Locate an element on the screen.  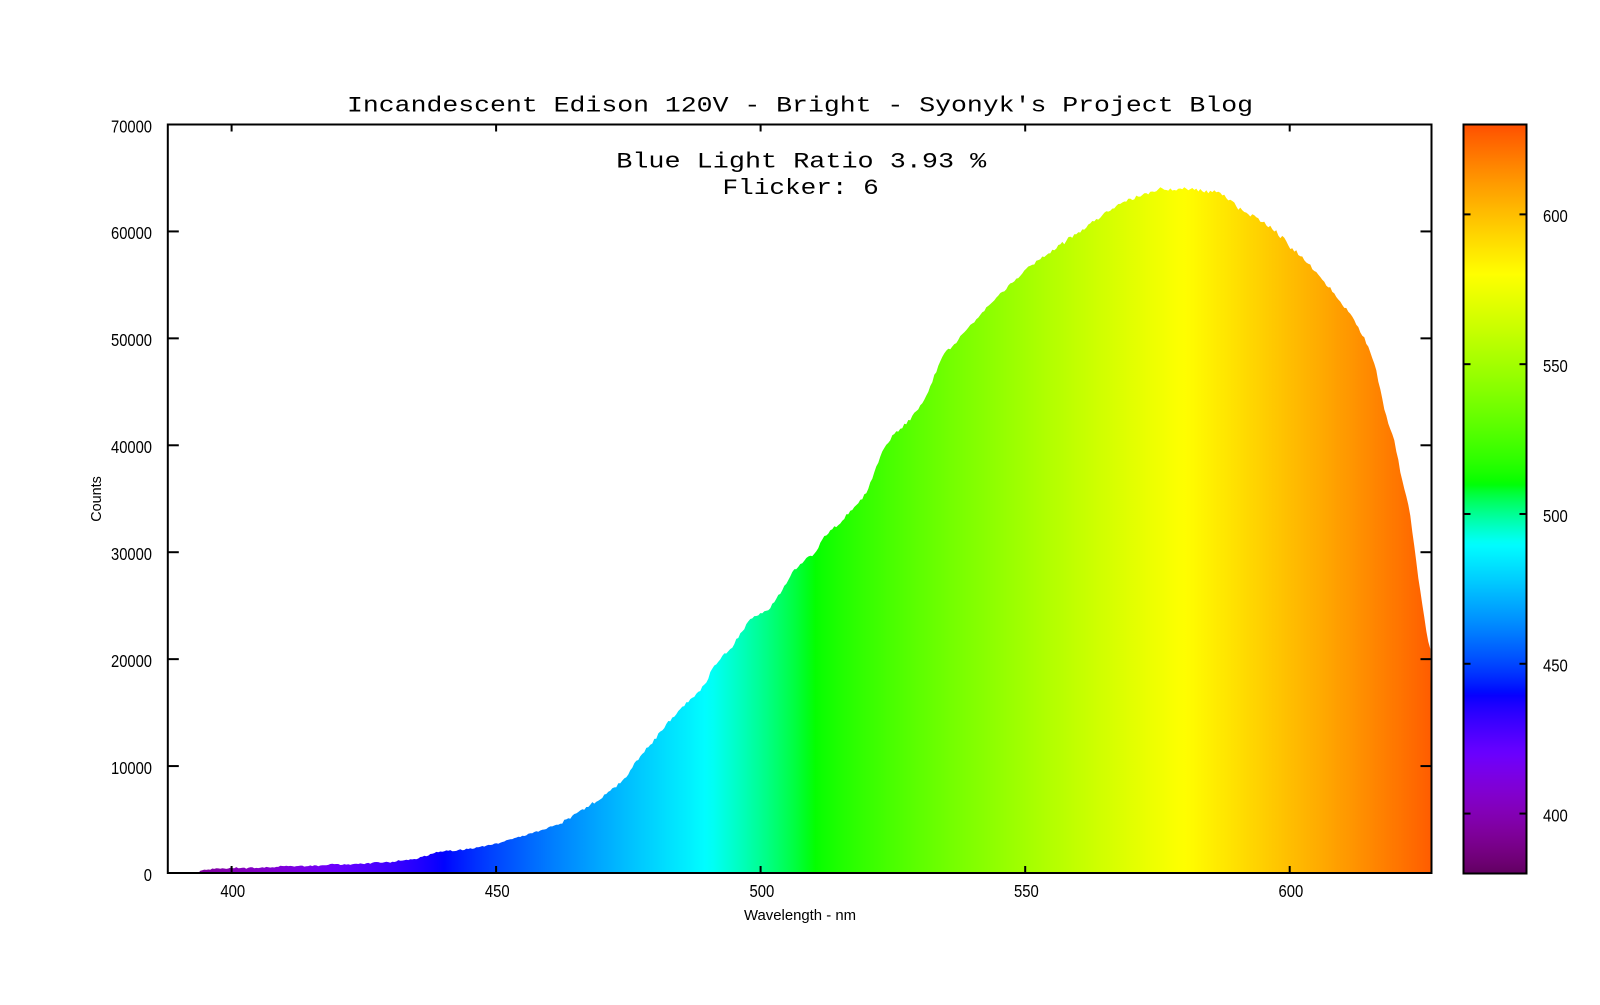
svg-text: 60000 is located at coordinates (131, 233).